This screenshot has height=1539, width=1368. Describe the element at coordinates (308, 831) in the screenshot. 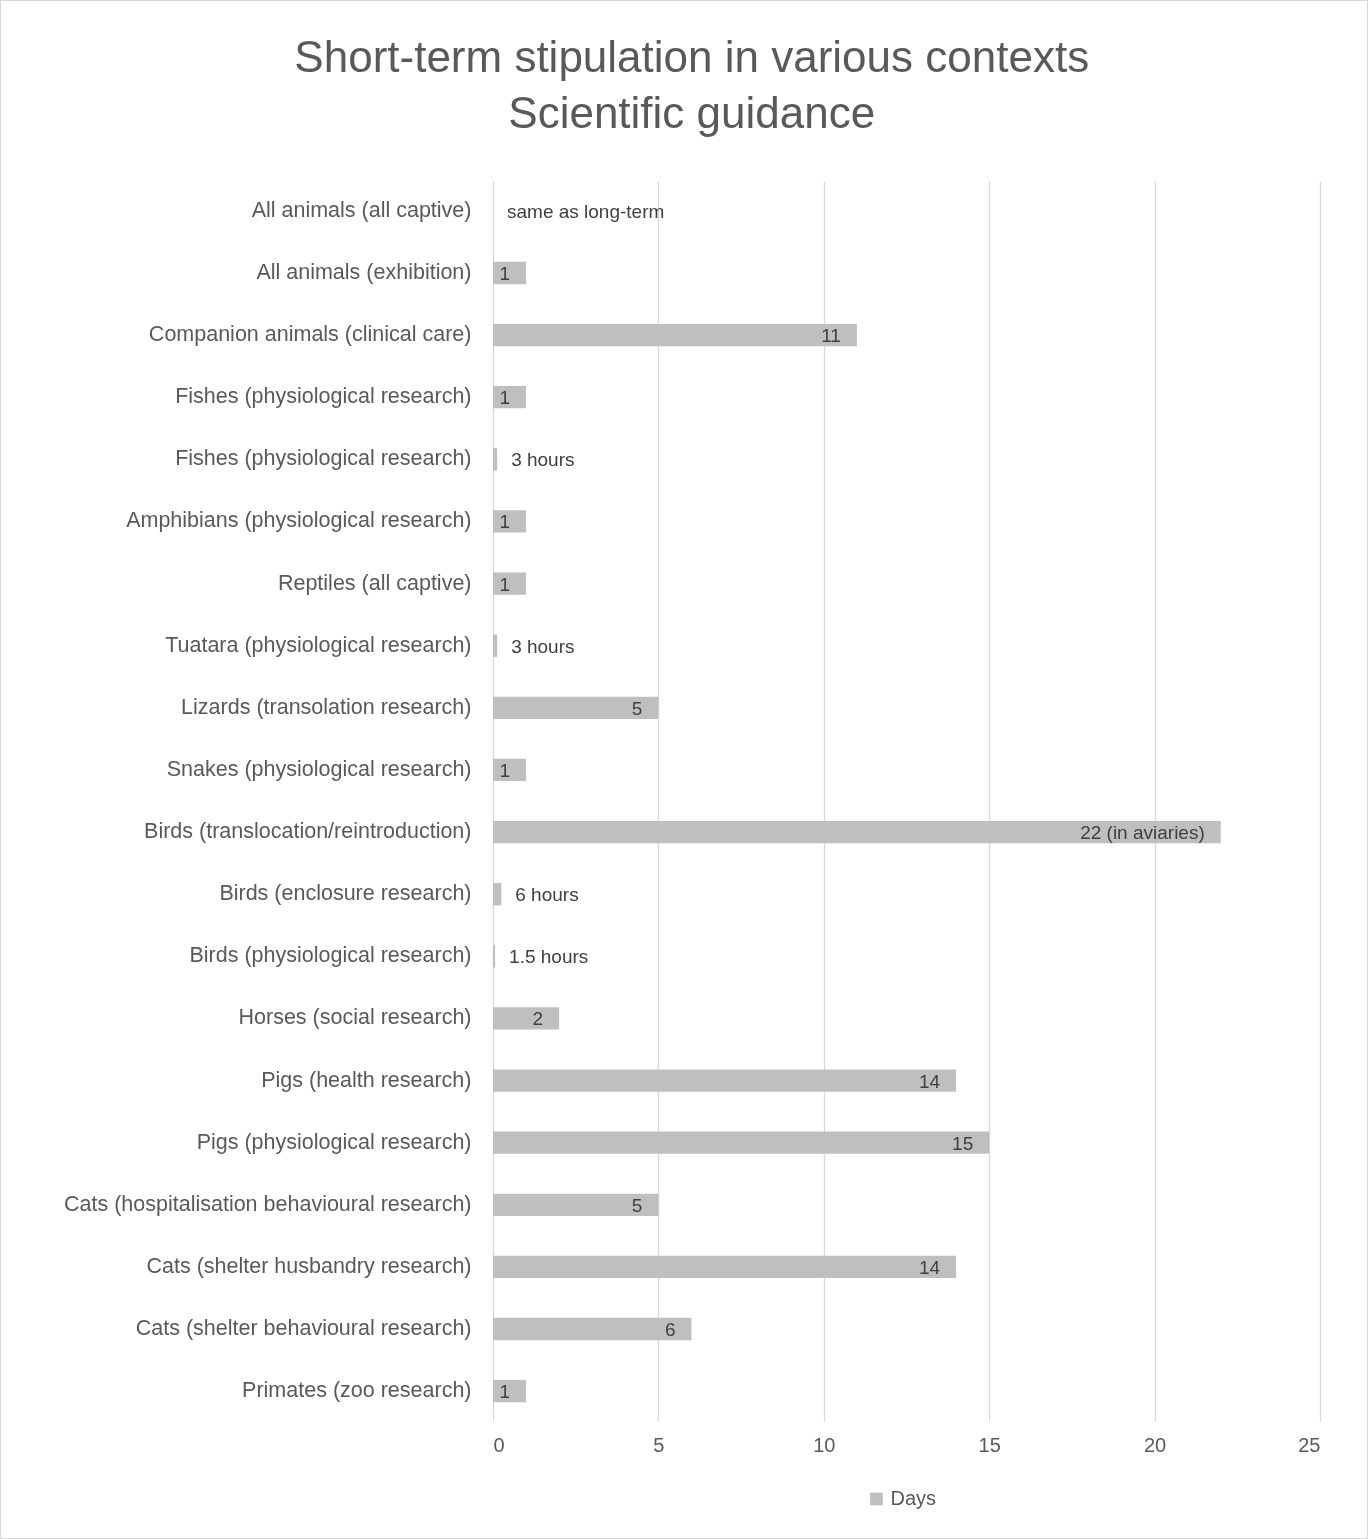

I see `y-tick-label: Birds (translocation/reintroduction)` at that location.